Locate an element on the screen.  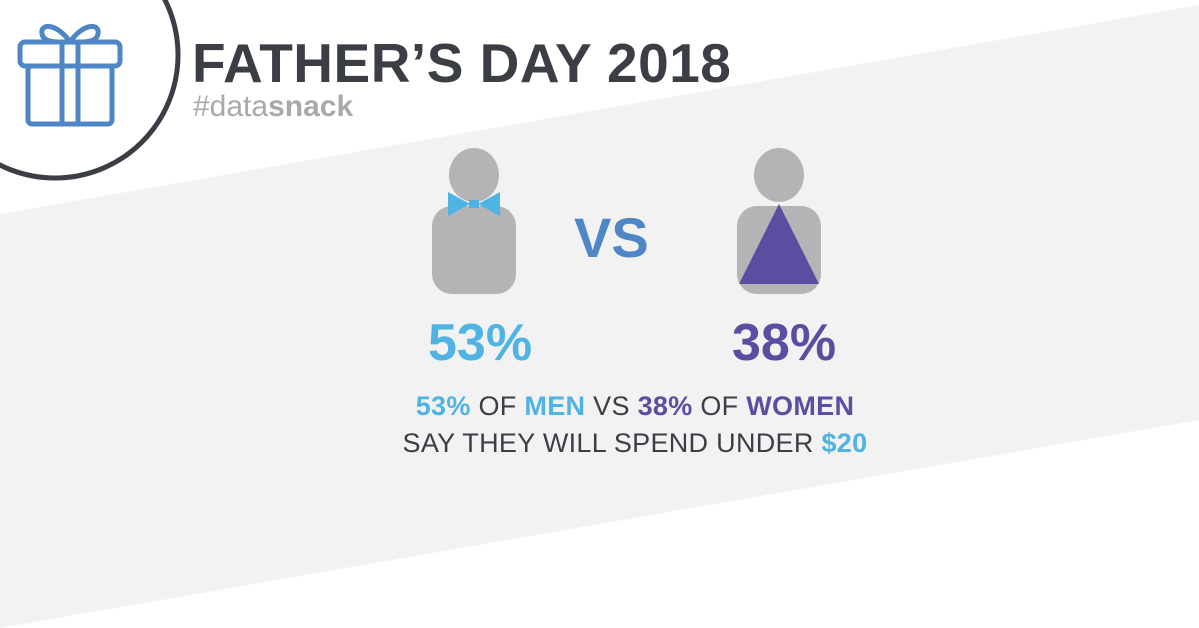
caption-of-1: OF is located at coordinates (497, 406).